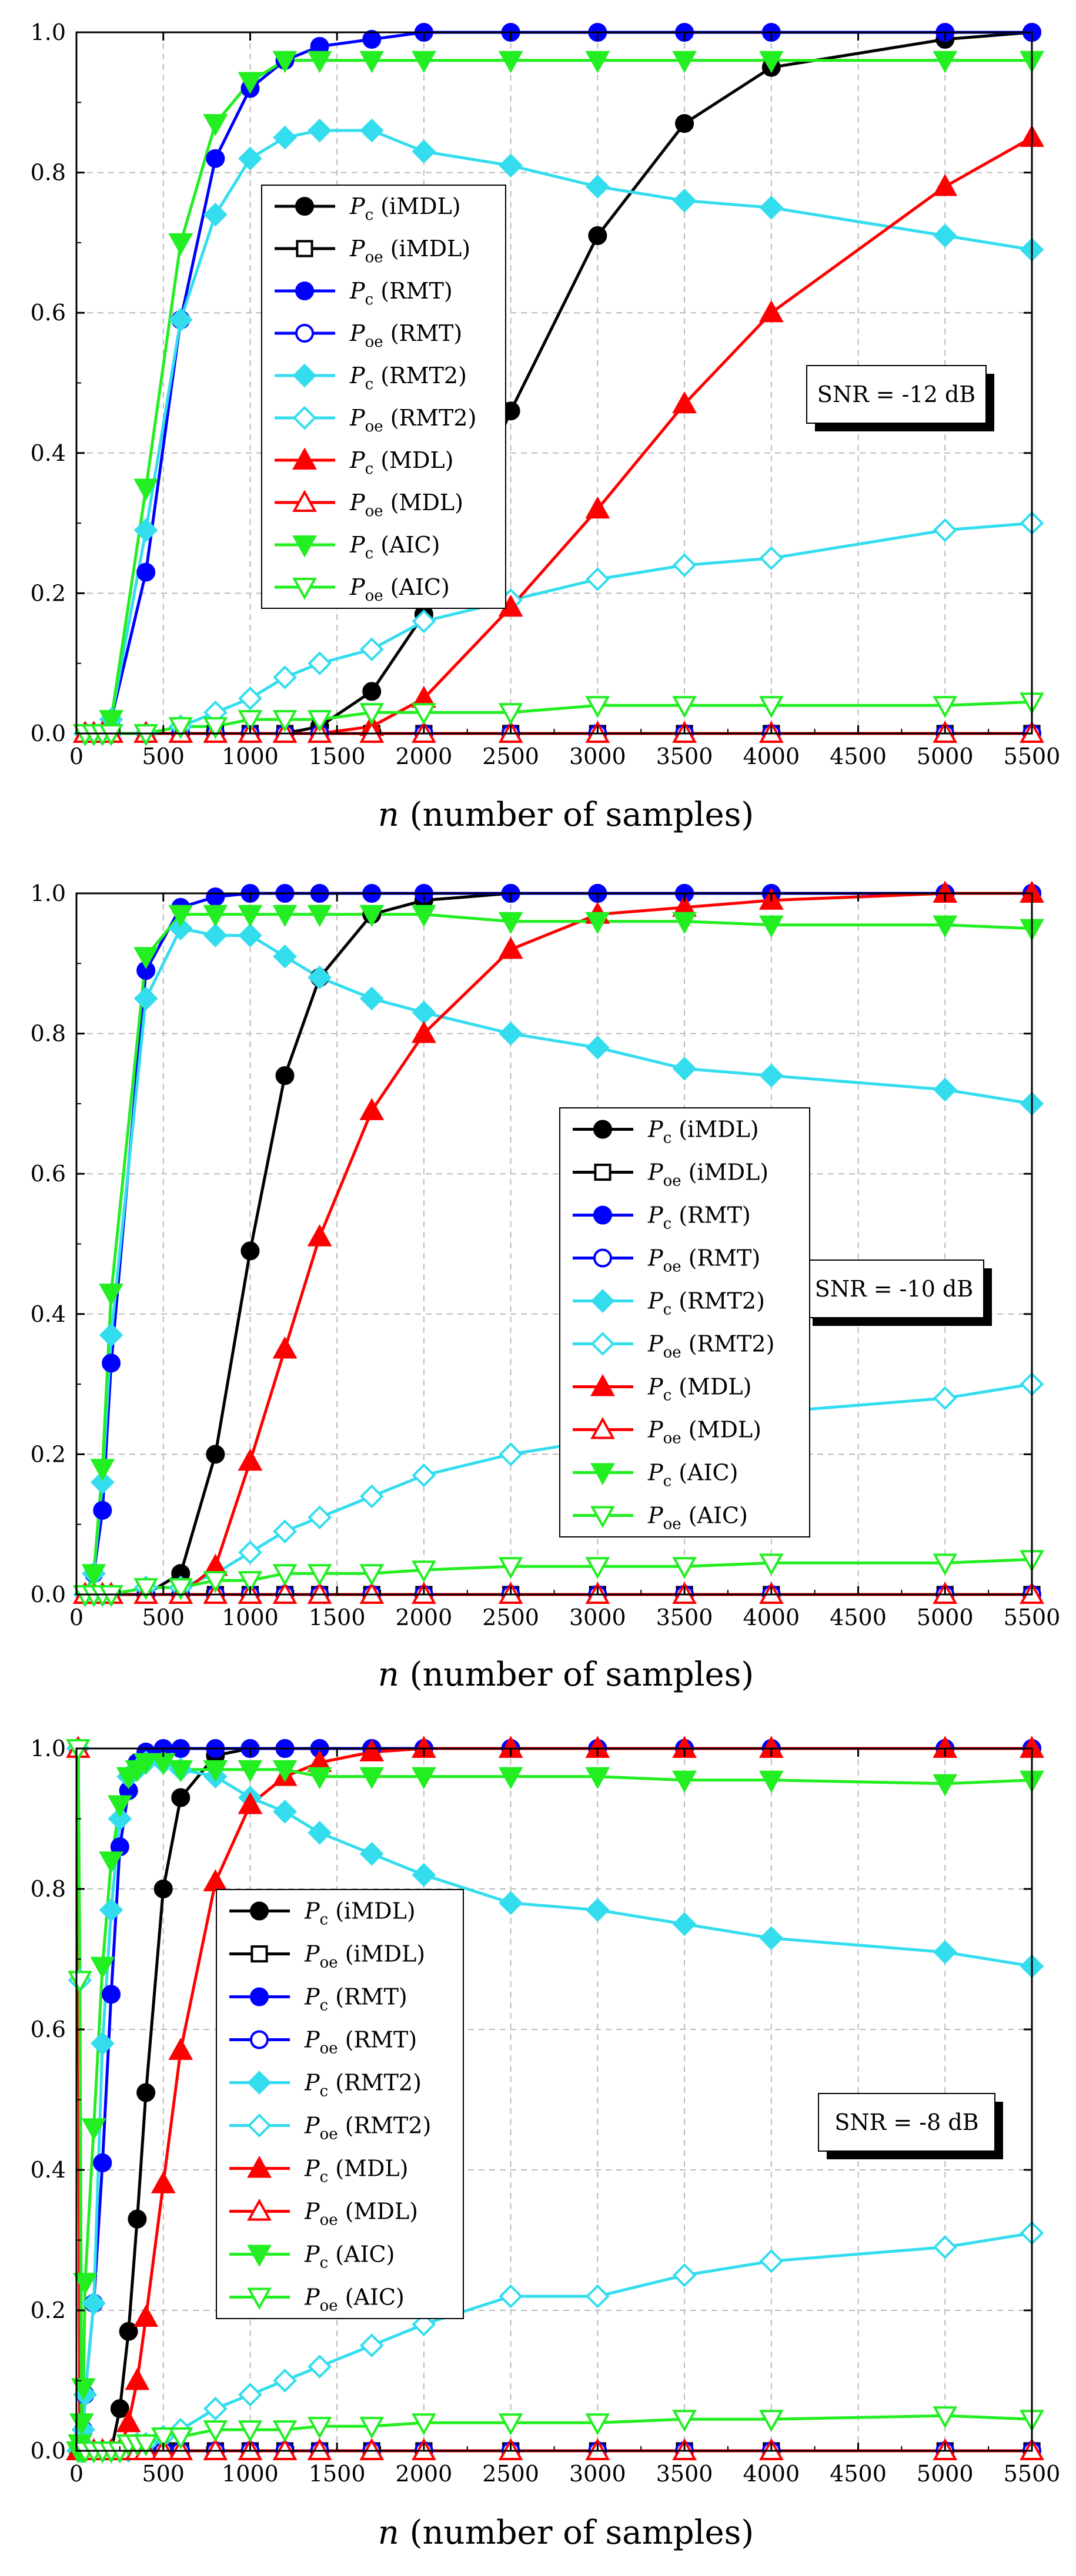  What do you see at coordinates (323, 2042) in the screenshot?
I see `legend-entry-poe-rmt: Poe (RMT)` at bounding box center [323, 2042].